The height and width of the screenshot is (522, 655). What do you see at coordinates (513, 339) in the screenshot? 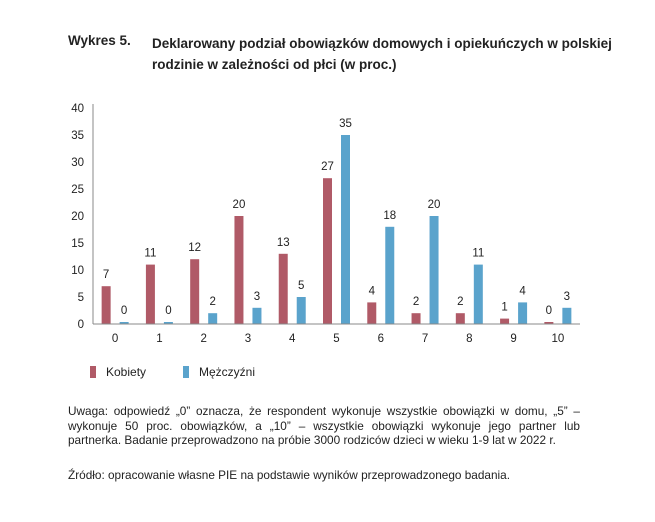
I see `x-tick-label: 9` at bounding box center [513, 339].